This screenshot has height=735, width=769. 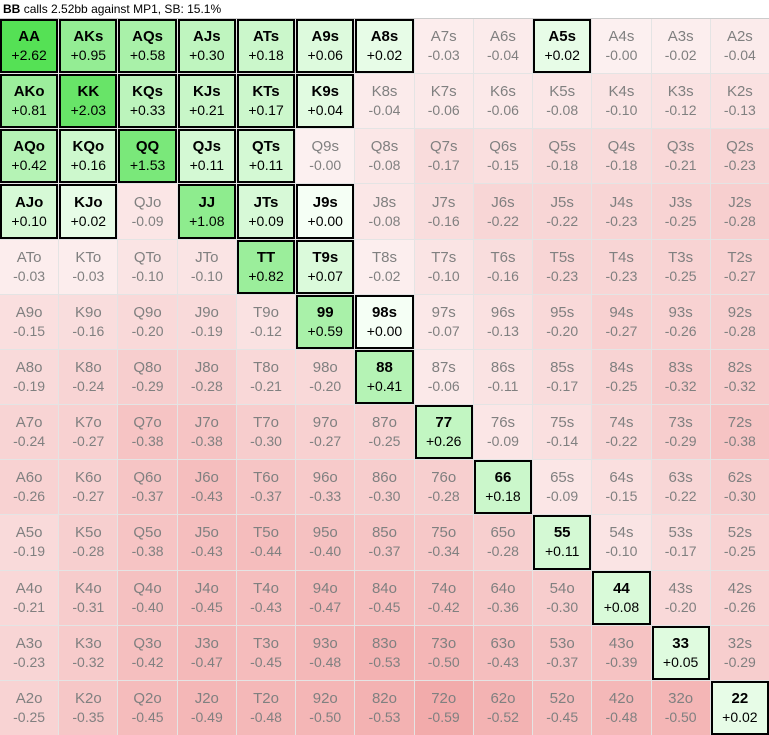 I want to click on hand-cell: 64o -0.36, so click(x=503, y=597).